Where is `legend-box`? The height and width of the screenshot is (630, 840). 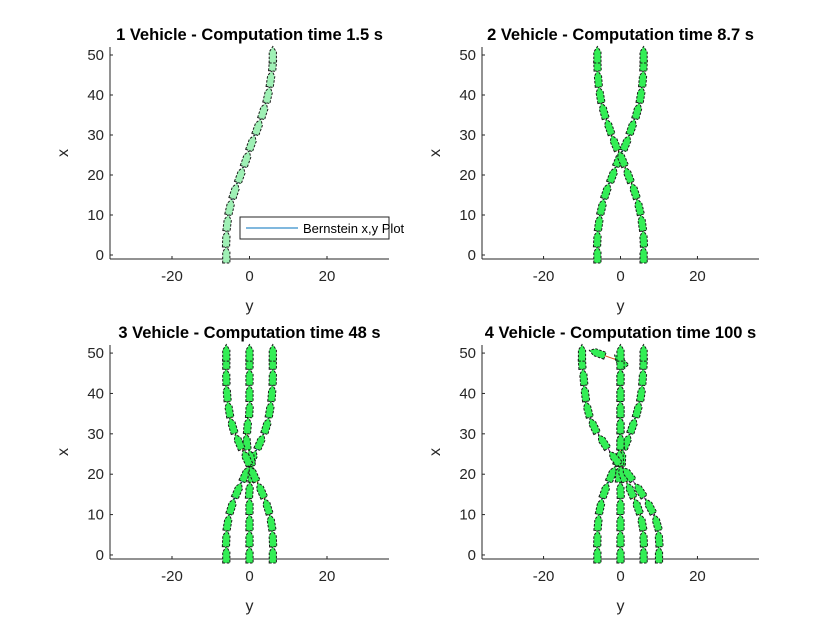 legend-box is located at coordinates (314, 228).